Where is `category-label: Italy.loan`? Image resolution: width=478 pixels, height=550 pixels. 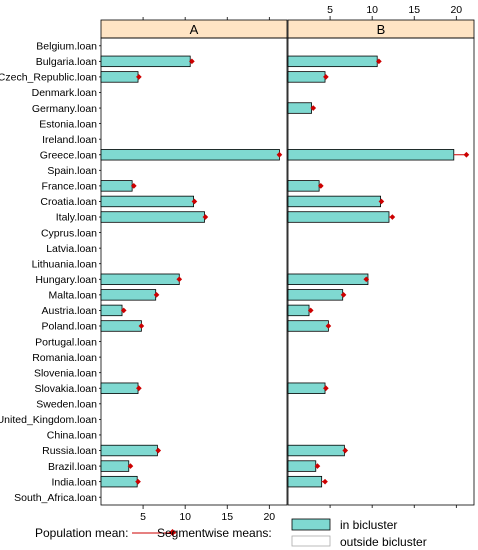
category-label: Italy.loan is located at coordinates (76, 218).